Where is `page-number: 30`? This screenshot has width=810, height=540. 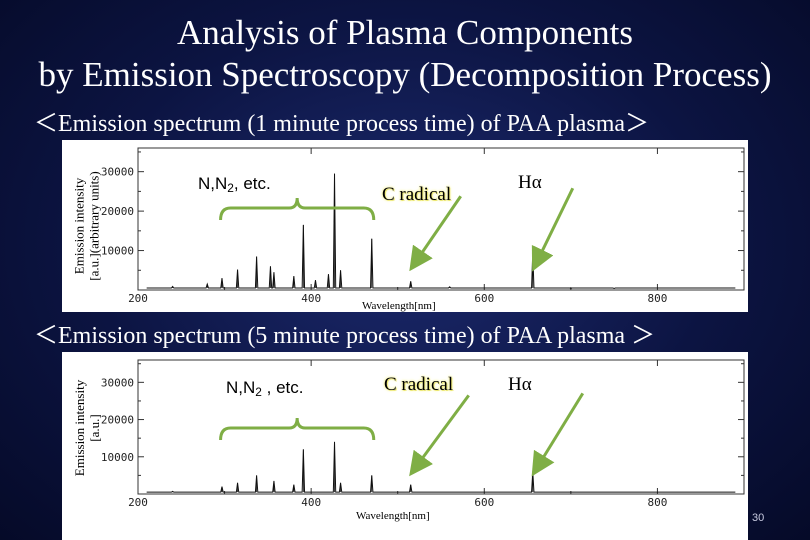
page-number: 30 is located at coordinates (758, 518).